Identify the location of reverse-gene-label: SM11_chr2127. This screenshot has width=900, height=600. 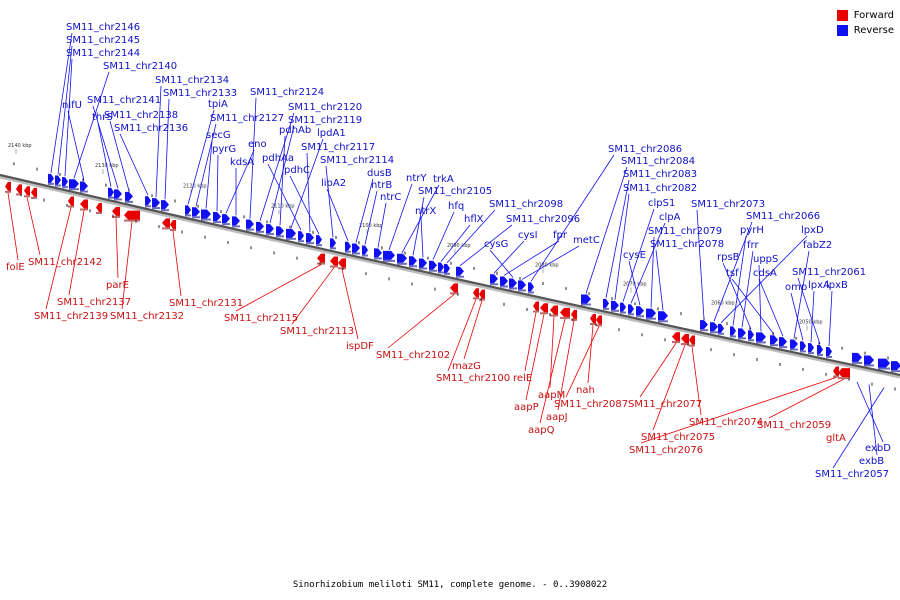
(247, 118).